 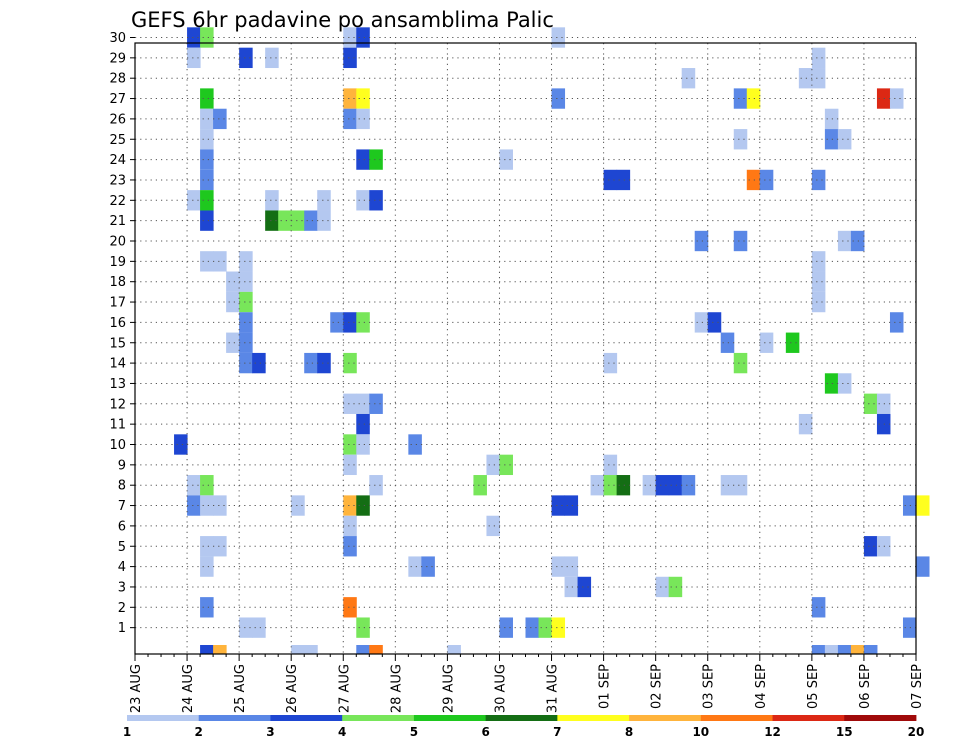 What do you see at coordinates (117, 38) in the screenshot?
I see `y-tick-label: 30` at bounding box center [117, 38].